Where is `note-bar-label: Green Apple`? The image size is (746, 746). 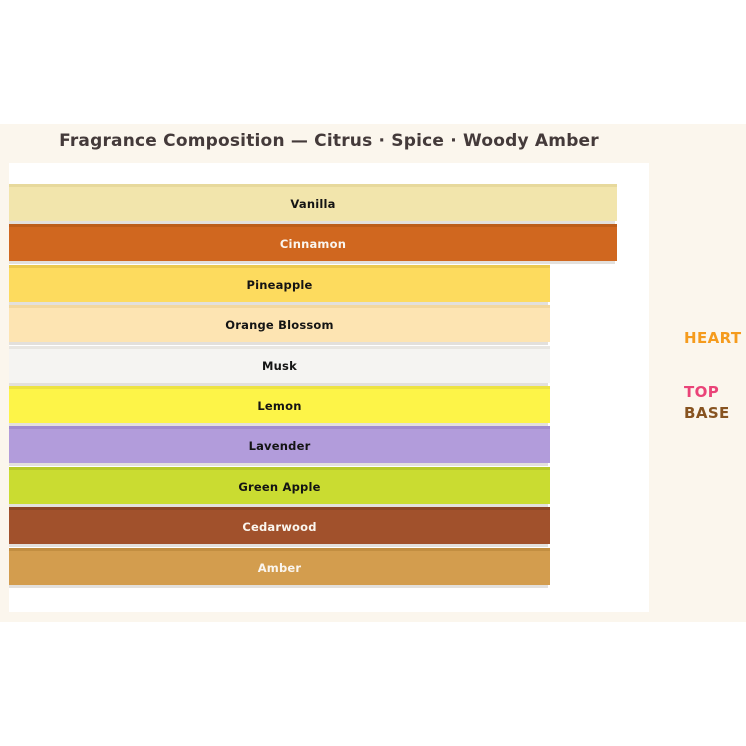
note-bar-label: Green Apple is located at coordinates (279, 486).